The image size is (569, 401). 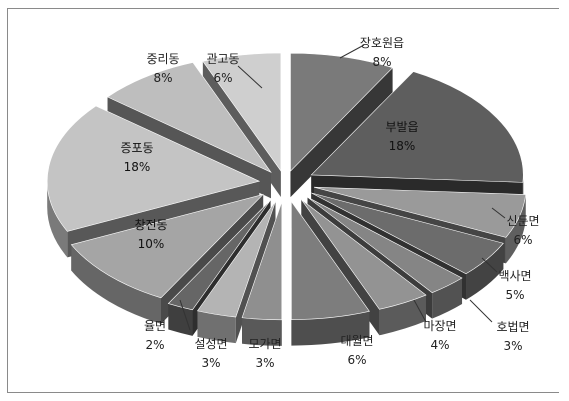 I want to click on slice-label-name-14: 관고동, so click(x=222, y=59).